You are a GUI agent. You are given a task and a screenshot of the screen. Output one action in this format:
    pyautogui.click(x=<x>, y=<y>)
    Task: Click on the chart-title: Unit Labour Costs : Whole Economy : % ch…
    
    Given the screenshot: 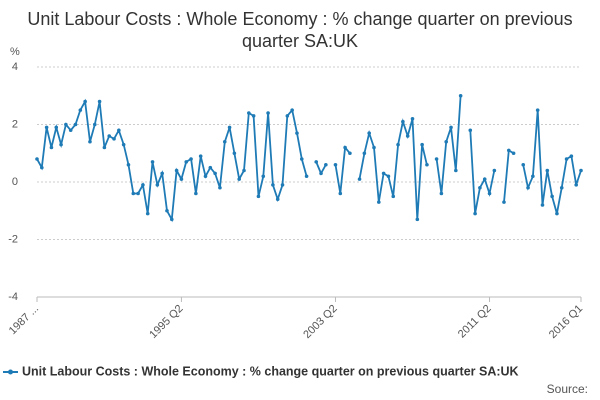 What is the action you would take?
    pyautogui.click(x=300, y=30)
    